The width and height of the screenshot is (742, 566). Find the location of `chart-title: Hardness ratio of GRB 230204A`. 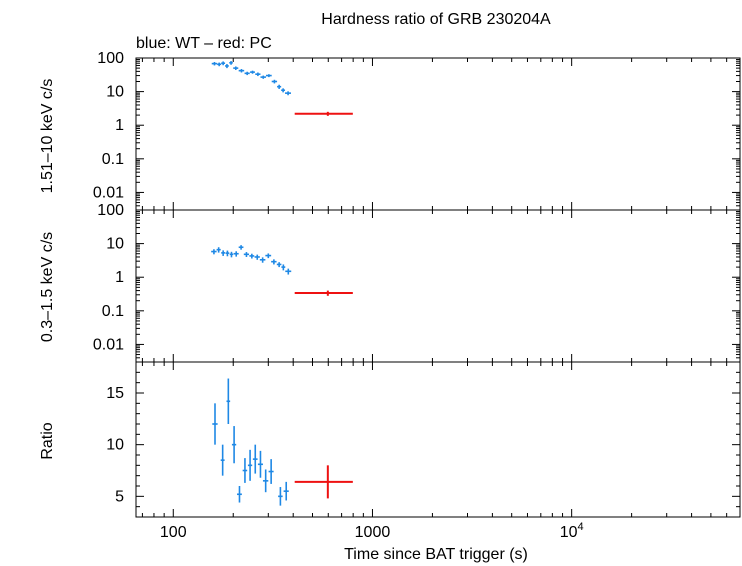

chart-title: Hardness ratio of GRB 230204A is located at coordinates (436, 19).